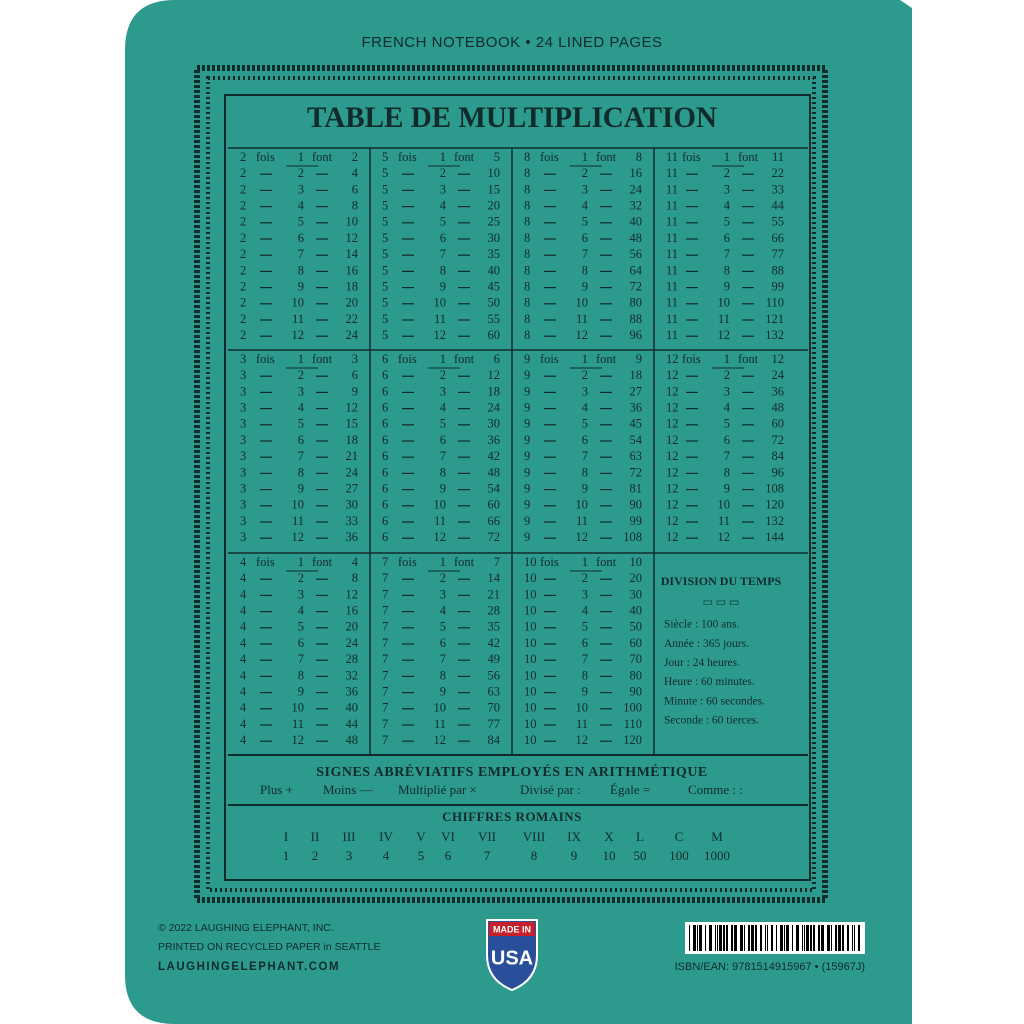 Image resolution: width=1024 pixels, height=1024 pixels. I want to click on product: 44, so click(352, 724).